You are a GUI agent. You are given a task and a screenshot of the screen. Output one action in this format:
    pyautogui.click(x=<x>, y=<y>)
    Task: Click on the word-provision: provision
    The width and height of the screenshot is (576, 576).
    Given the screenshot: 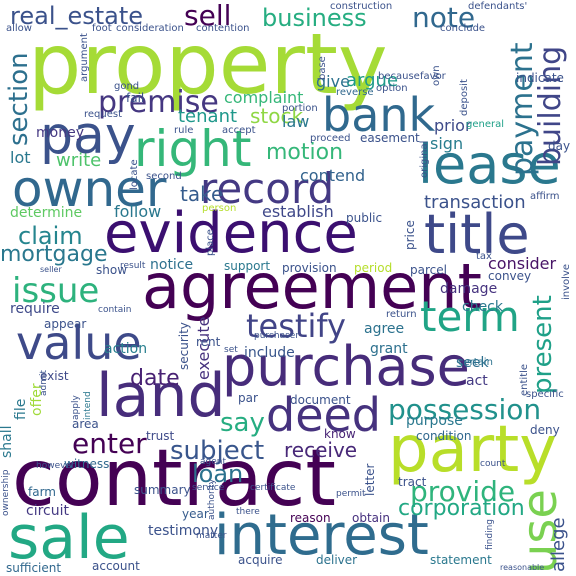 What is the action you would take?
    pyautogui.click(x=309, y=268)
    